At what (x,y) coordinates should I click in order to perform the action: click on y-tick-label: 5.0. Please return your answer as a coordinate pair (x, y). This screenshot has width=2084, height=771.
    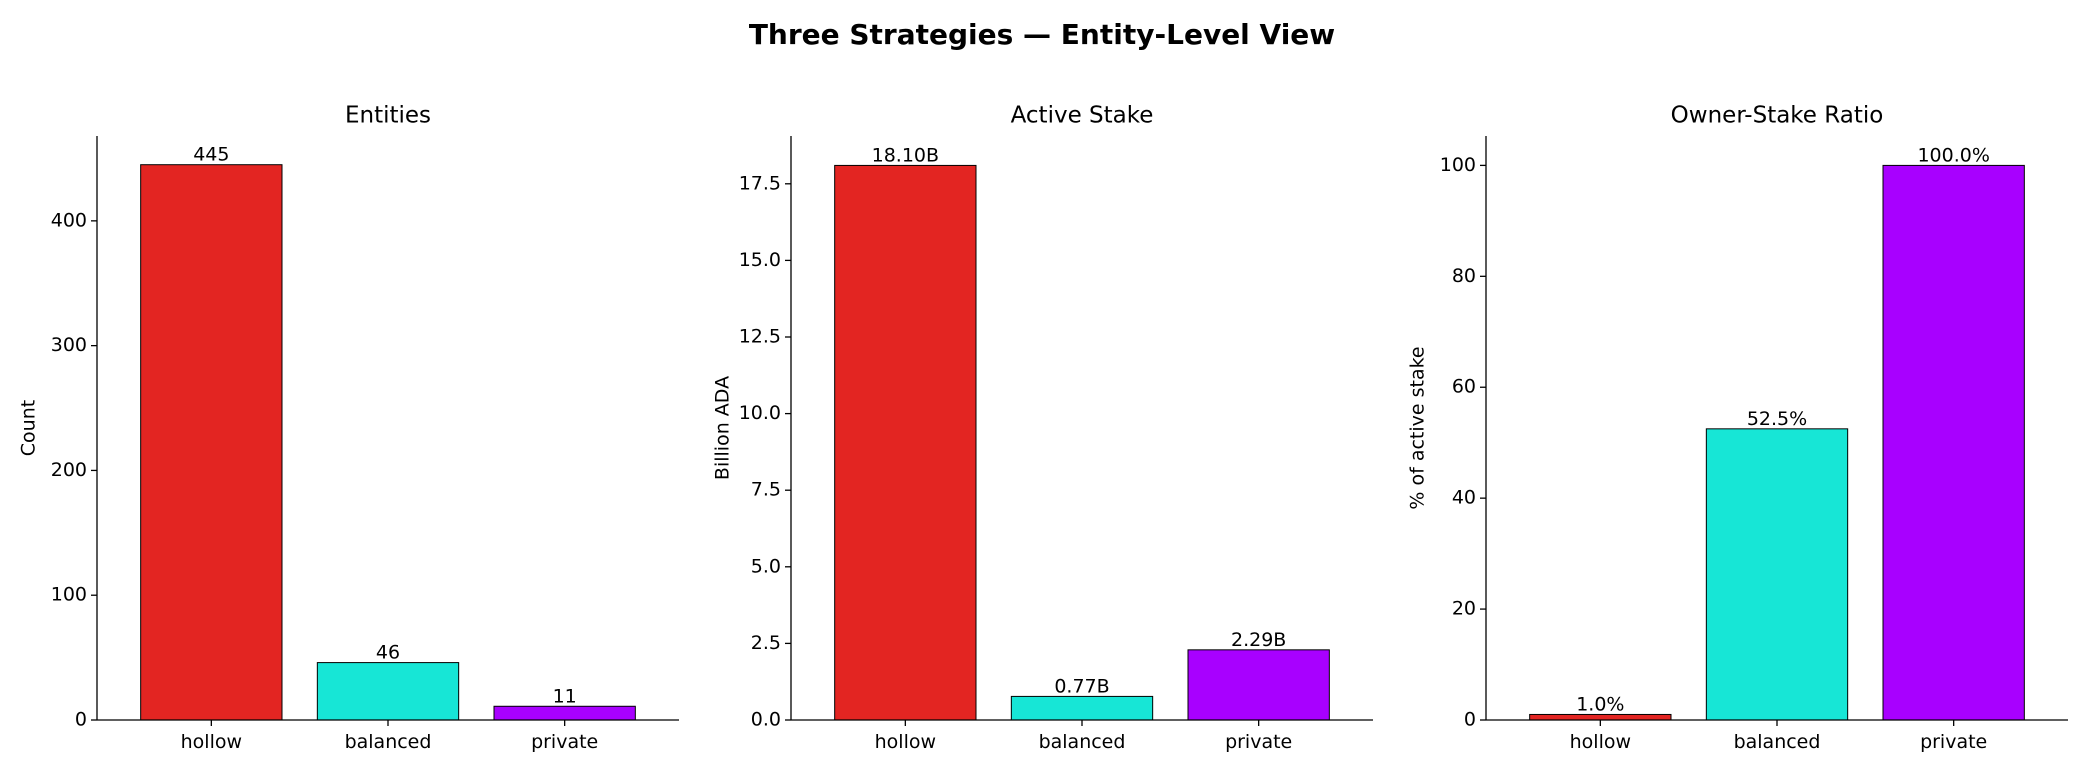
    Looking at the image, I should click on (766, 566).